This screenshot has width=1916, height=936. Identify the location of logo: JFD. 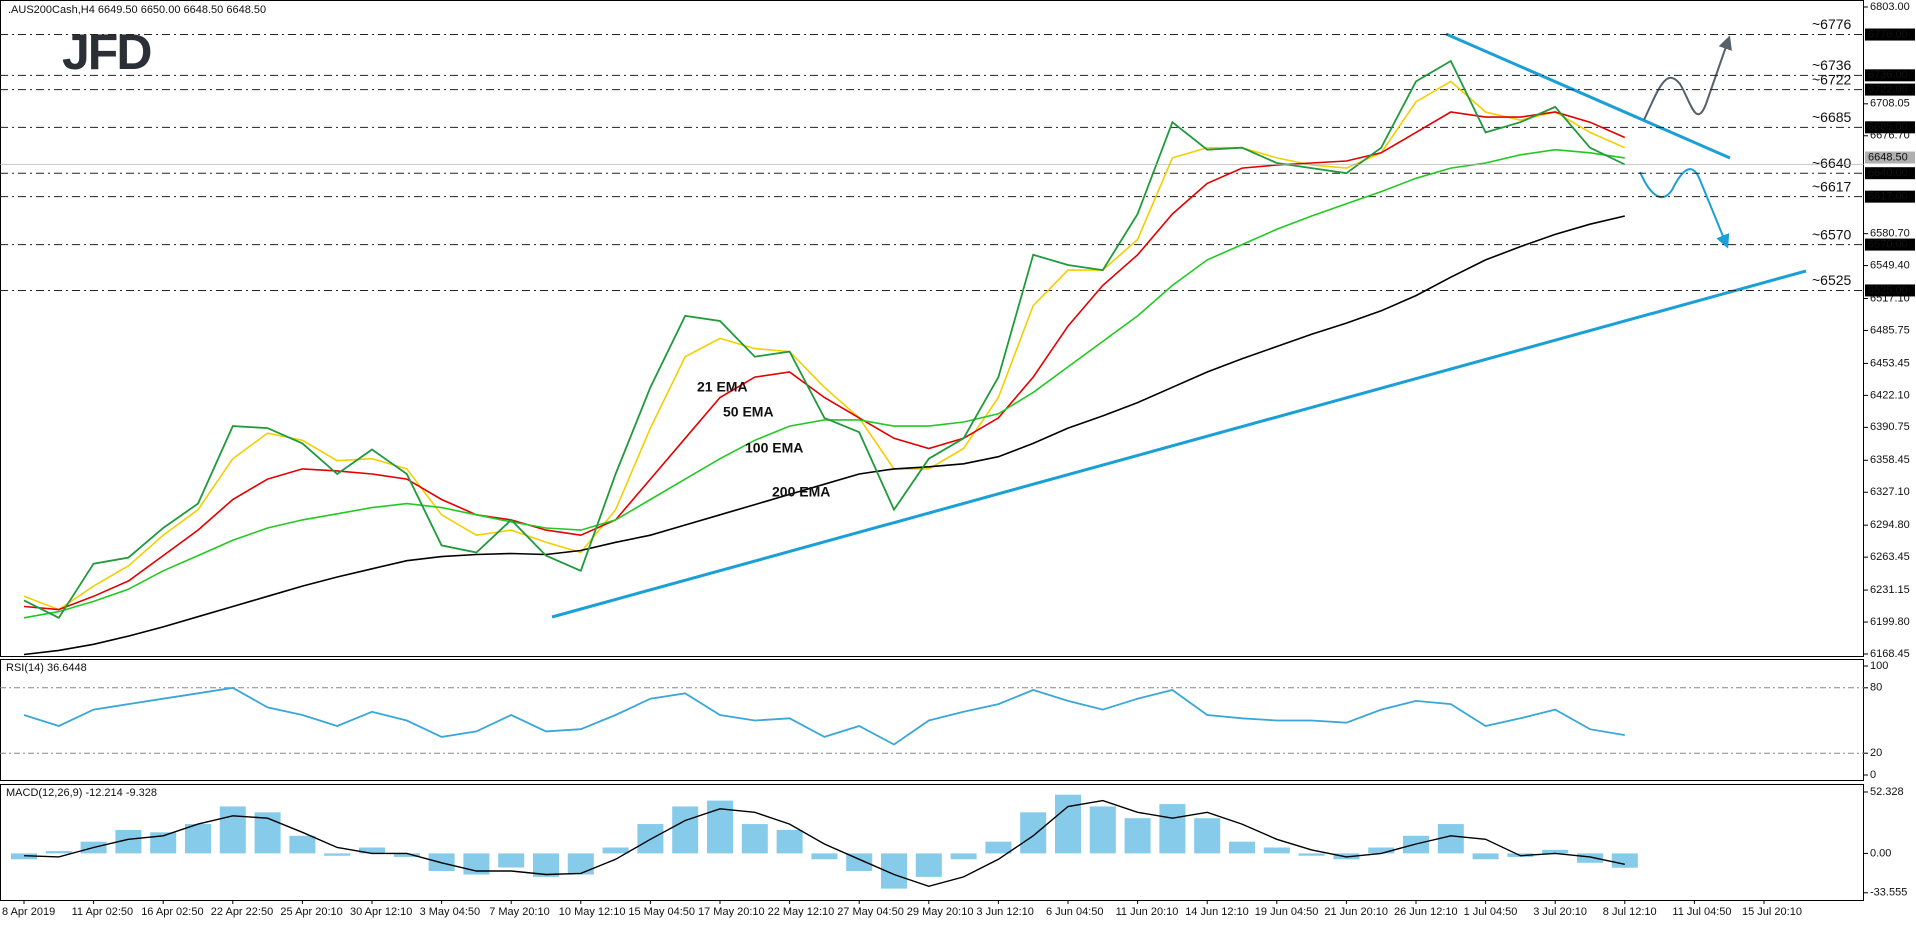
(106, 52).